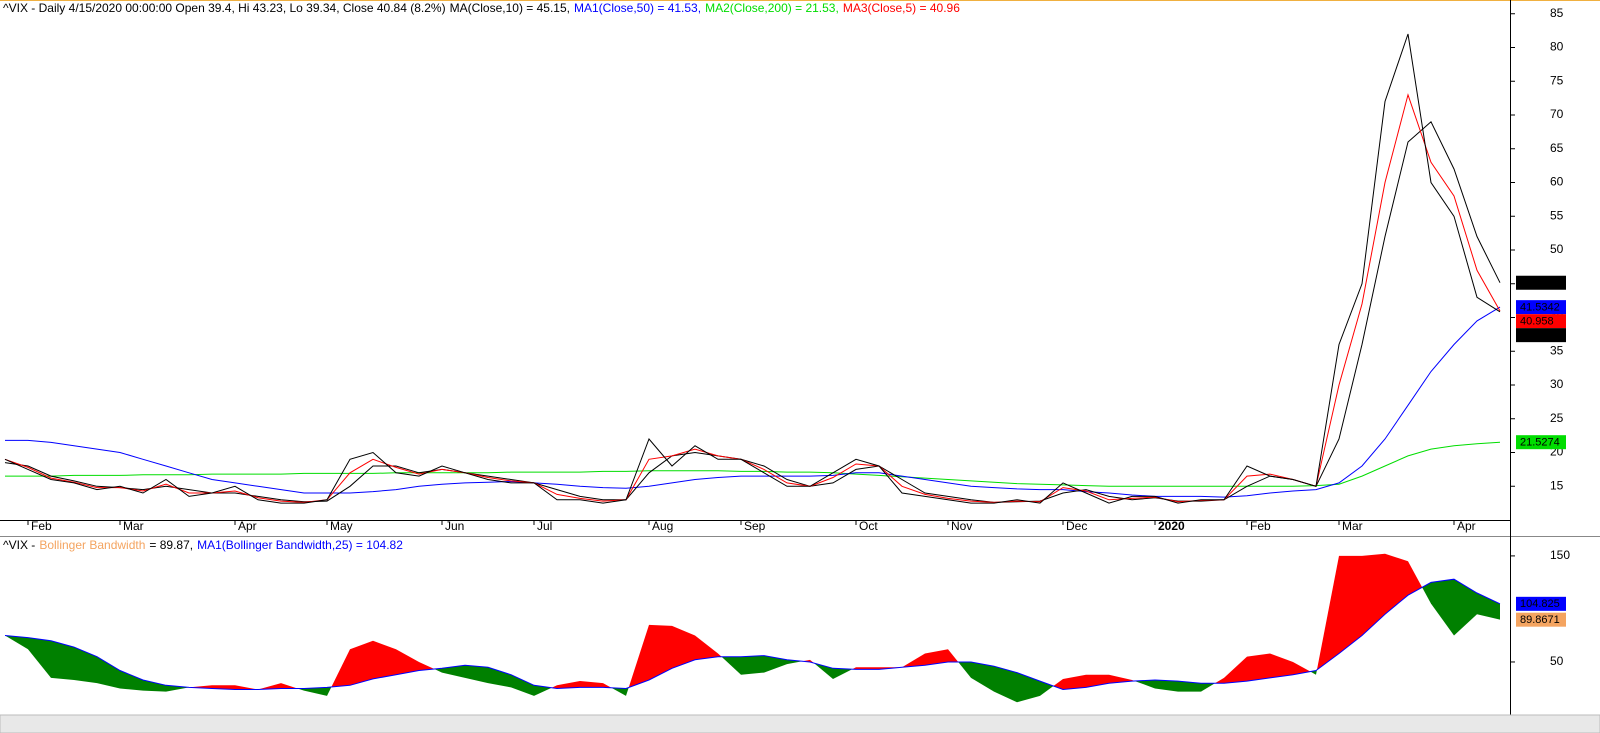 This screenshot has height=733, width=1600. What do you see at coordinates (341, 526) in the screenshot?
I see `x-tick-label: May` at bounding box center [341, 526].